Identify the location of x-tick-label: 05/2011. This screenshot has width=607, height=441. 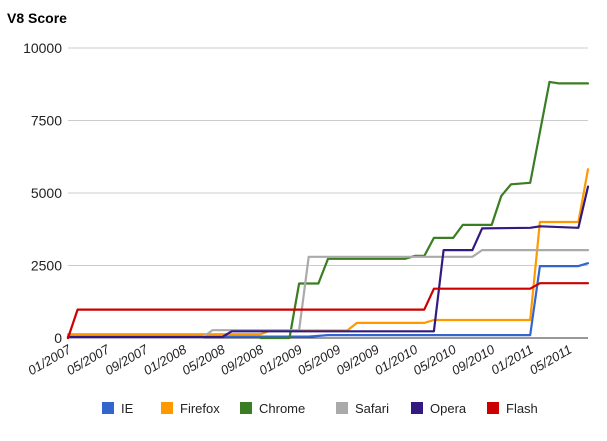
(550, 360).